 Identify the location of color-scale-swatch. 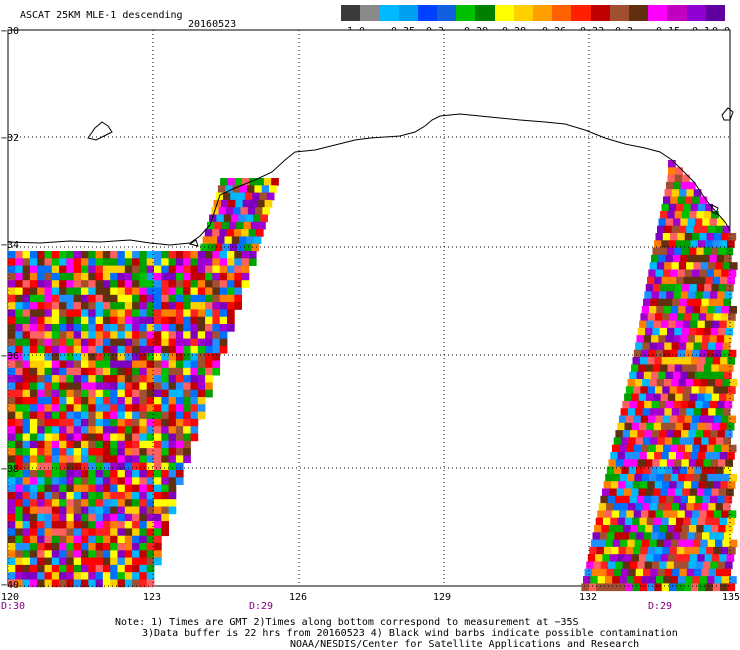
(485, 13).